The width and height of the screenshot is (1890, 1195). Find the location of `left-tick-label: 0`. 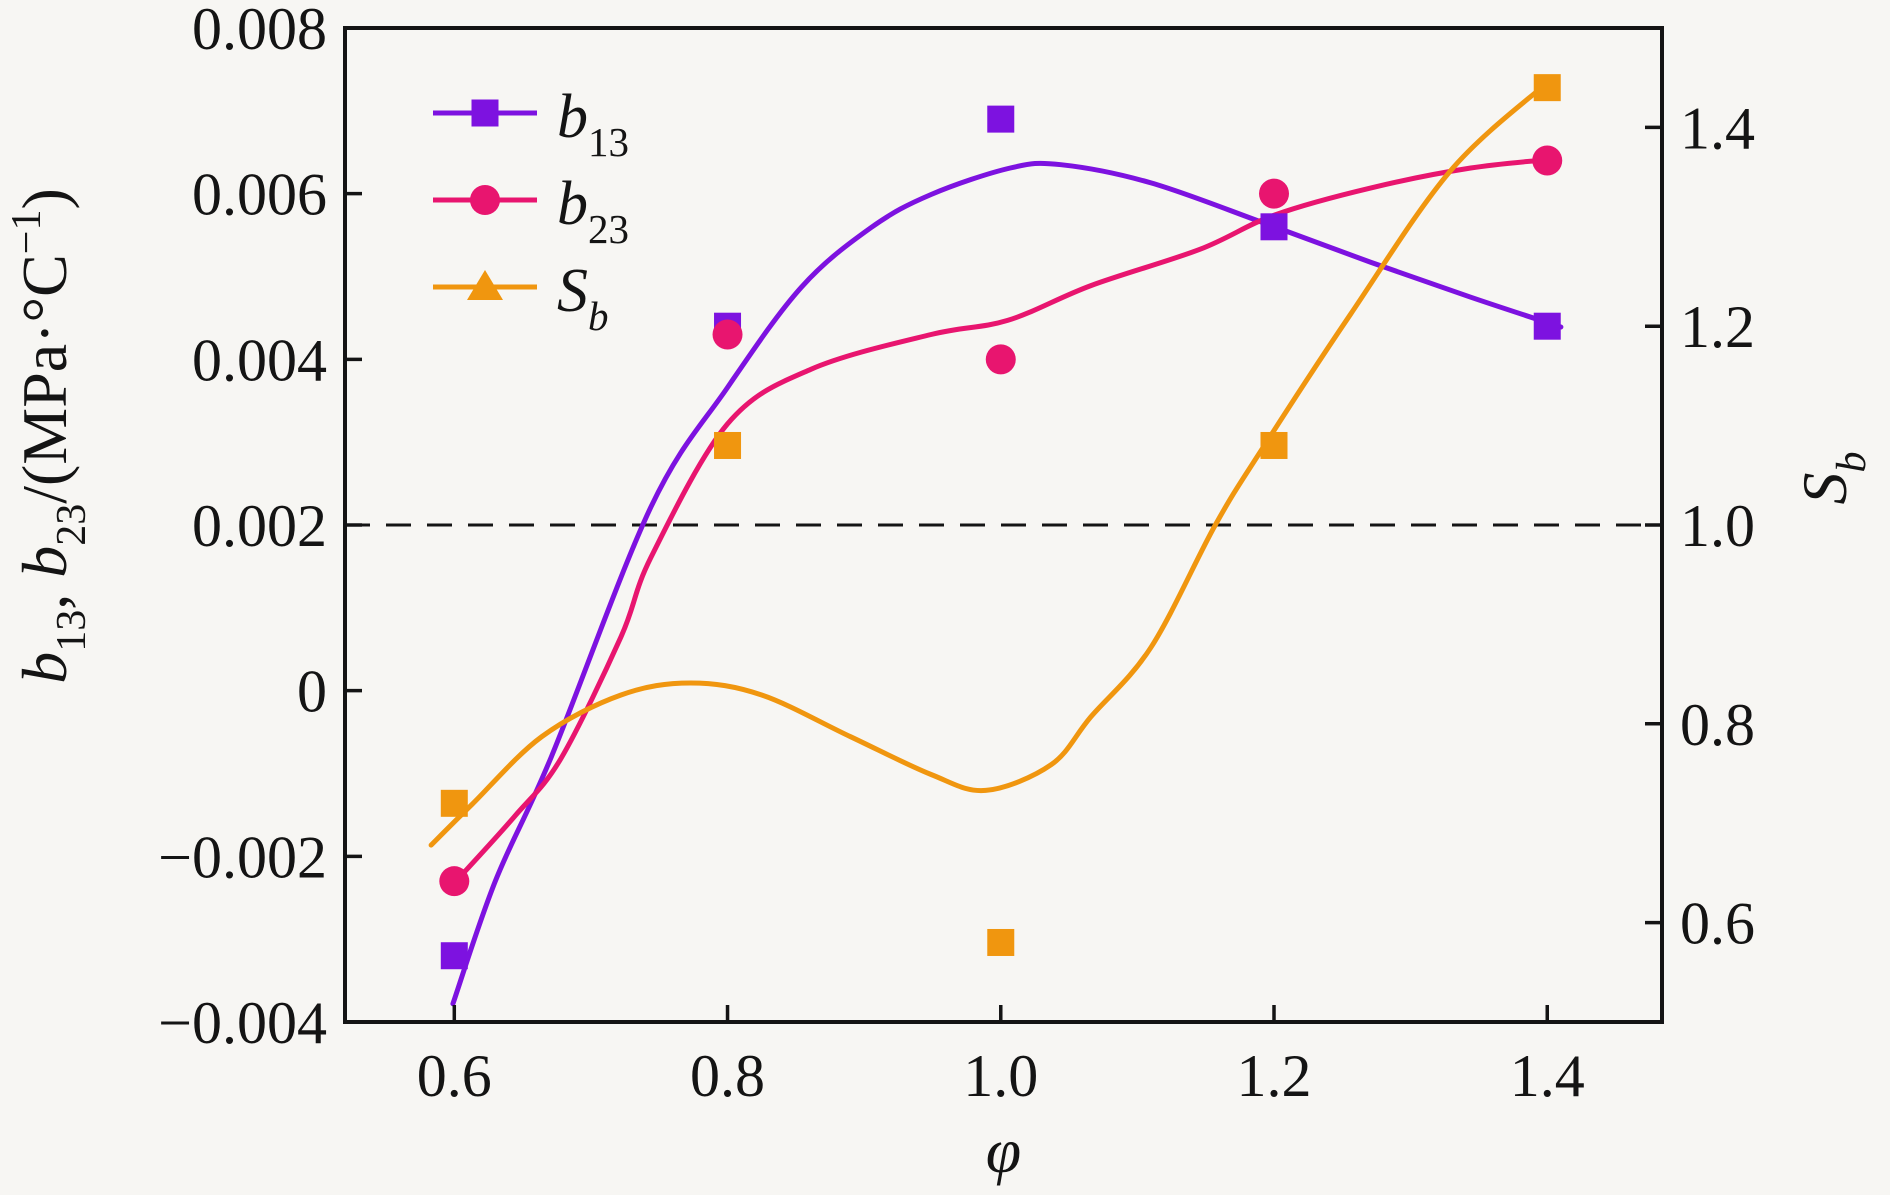

left-tick-label: 0 is located at coordinates (312, 692).